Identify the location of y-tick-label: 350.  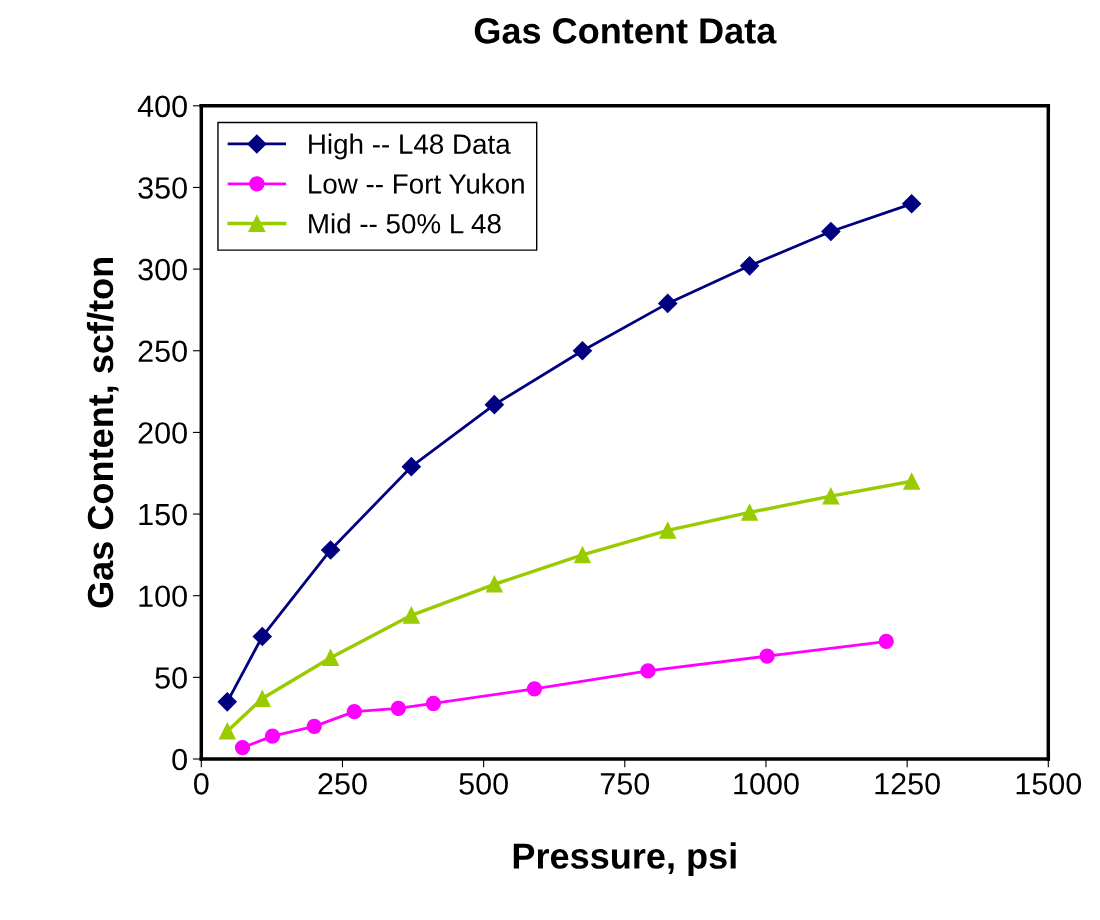
(162, 188).